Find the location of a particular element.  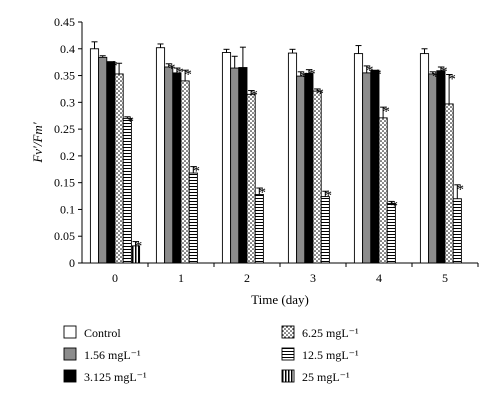

legend-label: Control is located at coordinates (102, 333).